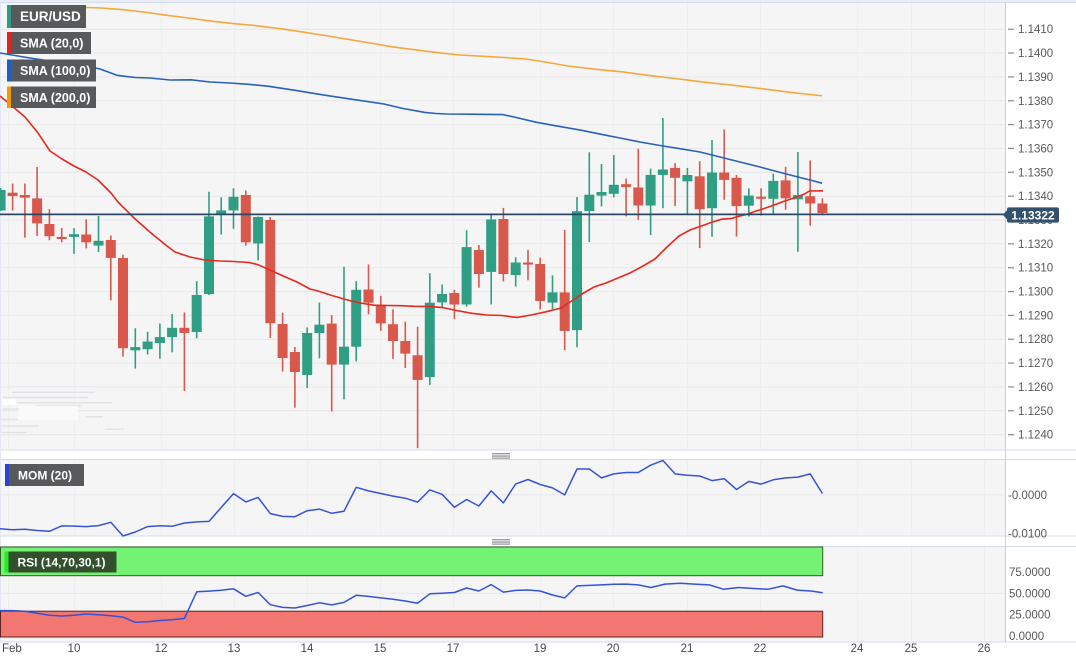  What do you see at coordinates (1035, 173) in the screenshot?
I see `svg-text: 1.1350` at bounding box center [1035, 173].